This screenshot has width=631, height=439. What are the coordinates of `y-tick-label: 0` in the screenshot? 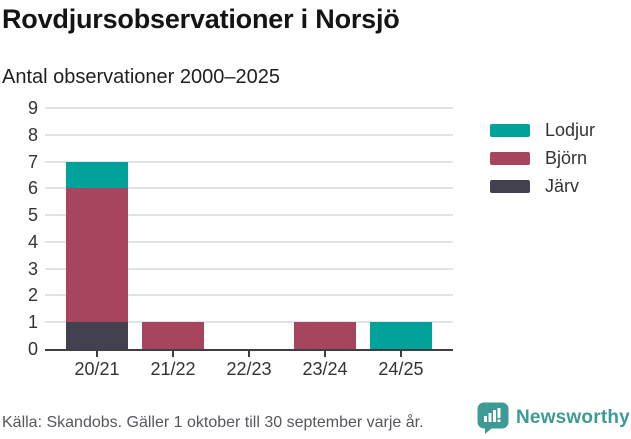 It's located at (32, 349).